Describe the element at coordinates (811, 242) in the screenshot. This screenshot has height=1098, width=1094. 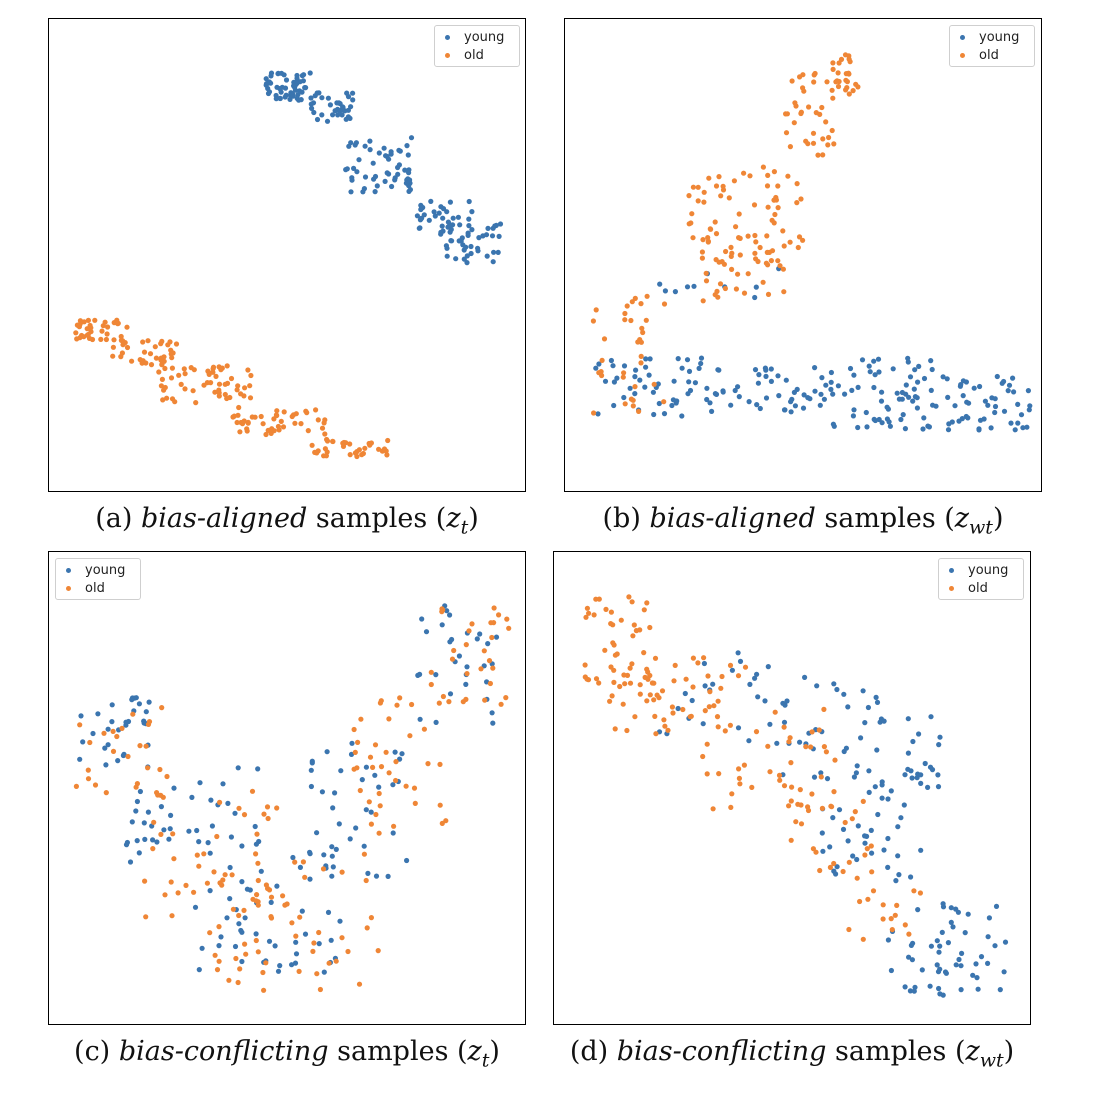
I see `scatter-b` at that location.